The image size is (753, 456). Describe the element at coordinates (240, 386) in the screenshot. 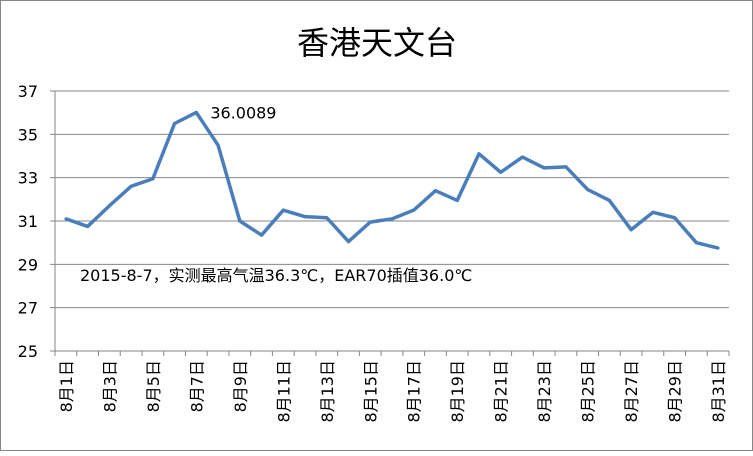

I see `x-tick-label: 8月9日` at that location.